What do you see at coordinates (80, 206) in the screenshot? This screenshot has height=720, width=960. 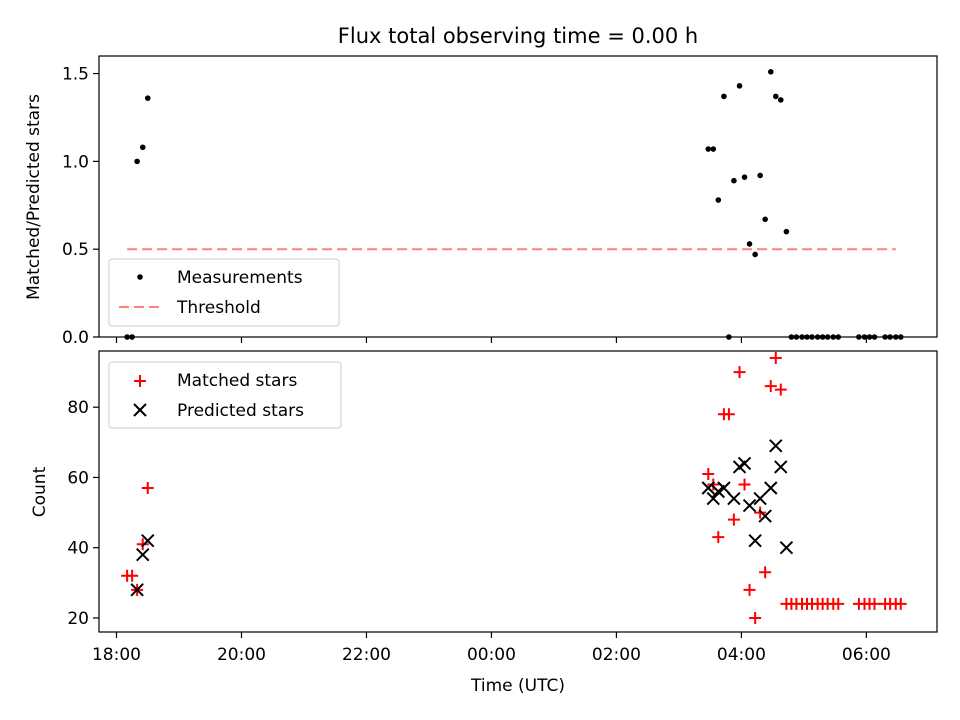 I see `top-y-ticks: 0.0 0.5 1.0 1.5` at bounding box center [80, 206].